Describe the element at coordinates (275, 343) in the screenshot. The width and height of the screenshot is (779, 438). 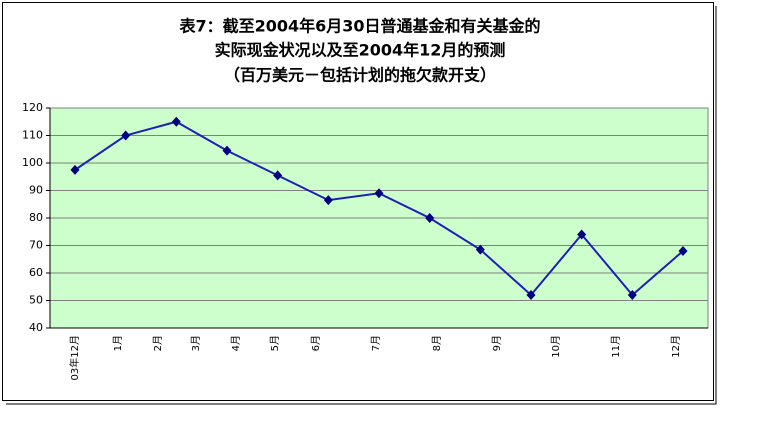
I see `x-tick-label: 5月` at that location.